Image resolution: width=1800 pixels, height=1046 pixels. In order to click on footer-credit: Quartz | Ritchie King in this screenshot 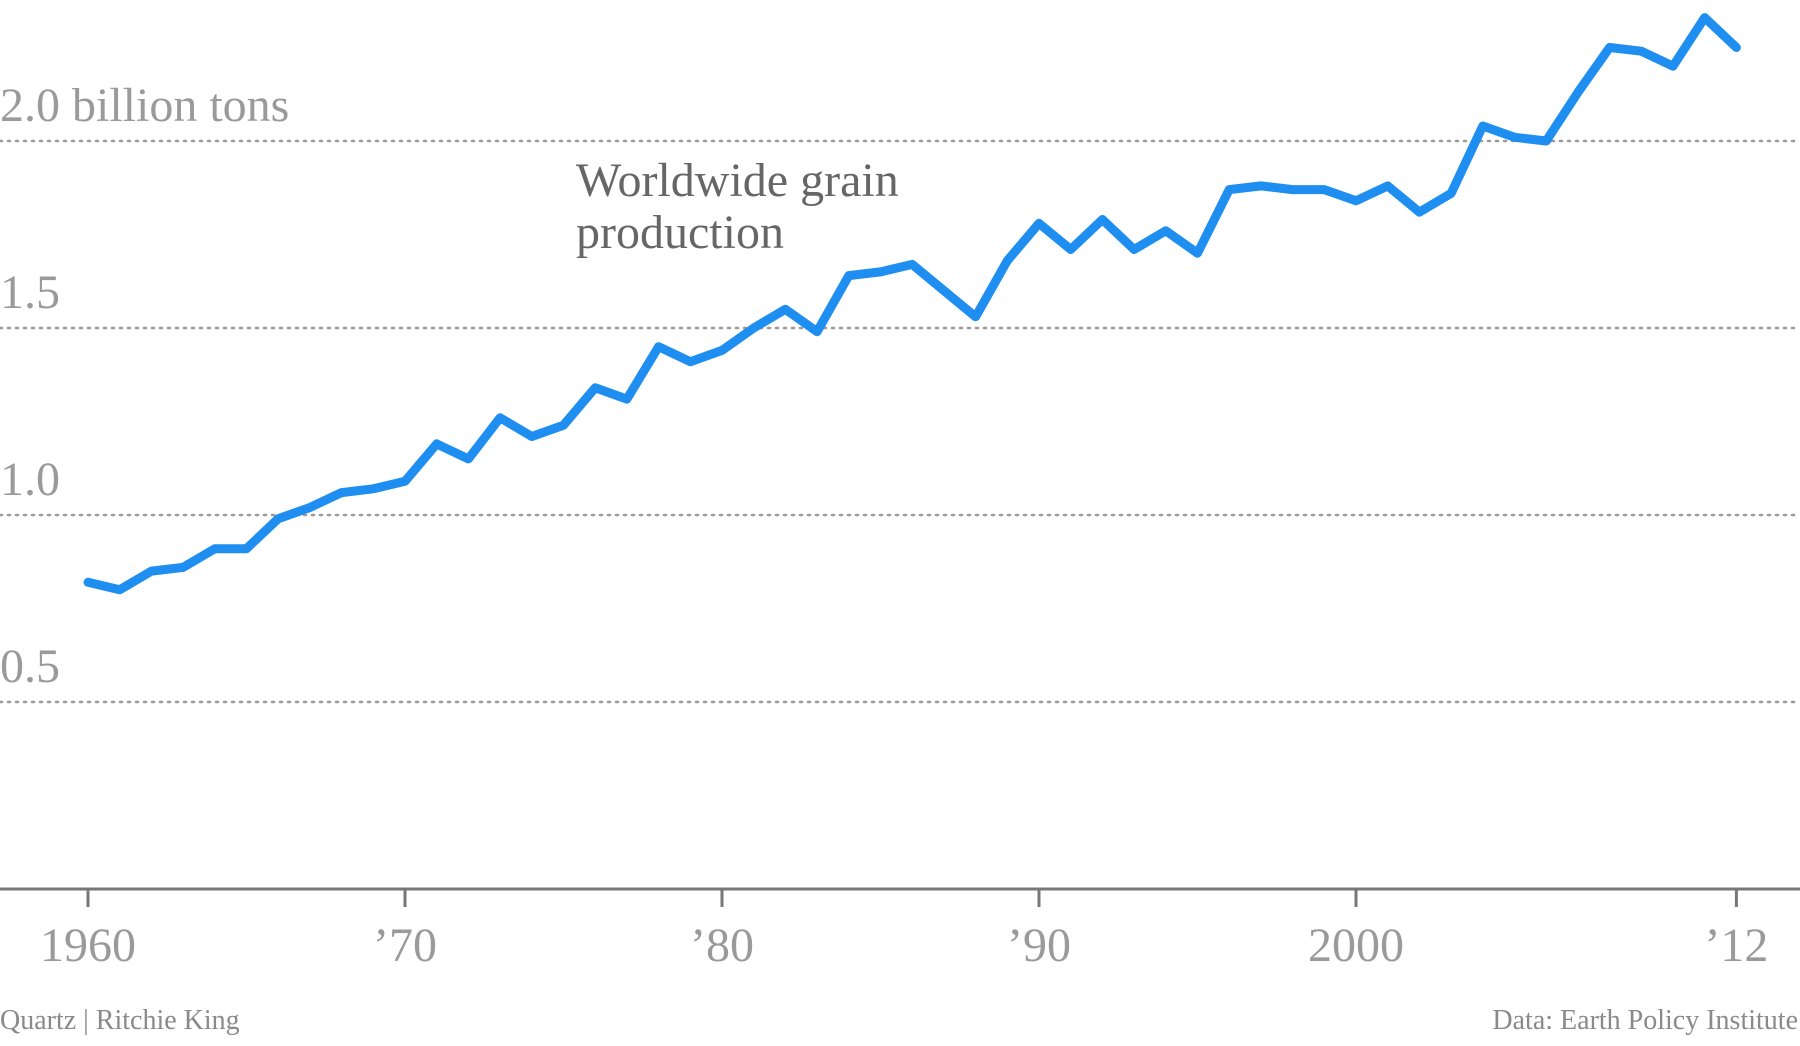, I will do `click(120, 1020)`.